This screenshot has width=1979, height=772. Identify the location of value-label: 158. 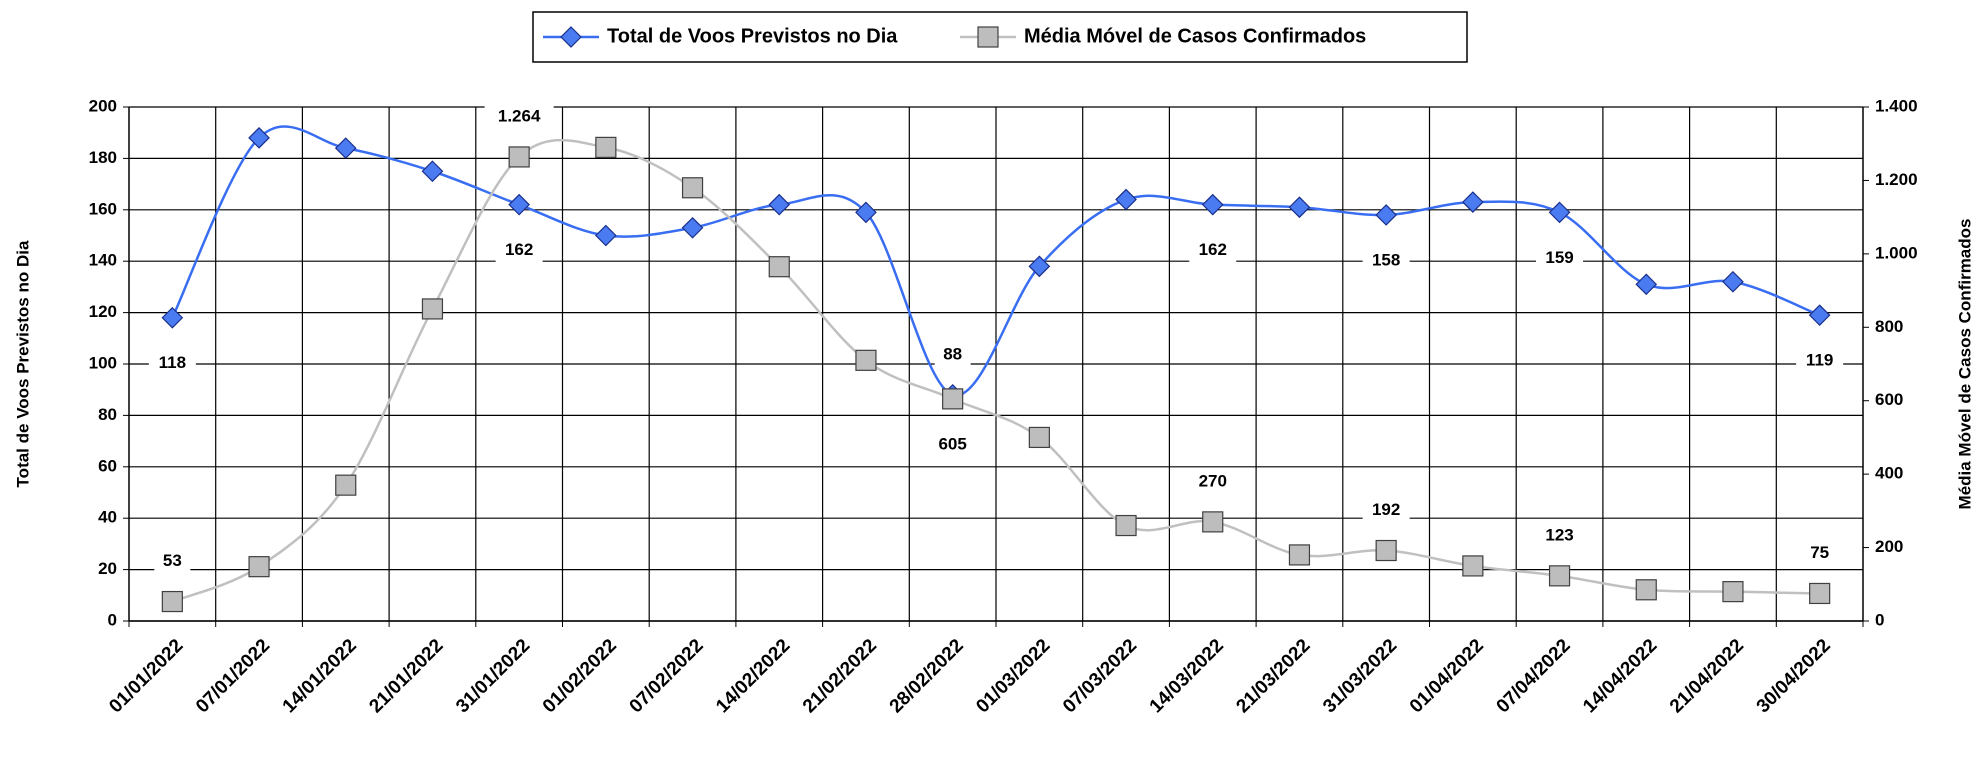
(1386, 259).